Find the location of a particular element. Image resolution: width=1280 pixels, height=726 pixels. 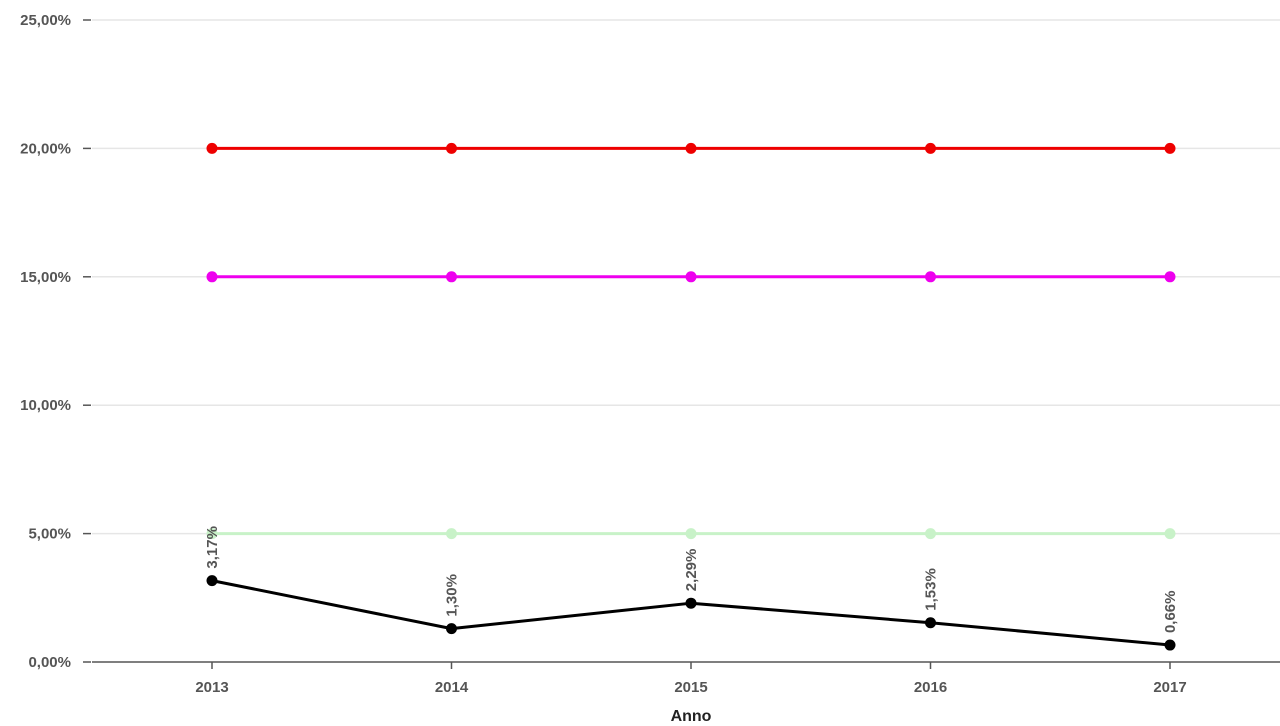

x-tick-label: 2015 is located at coordinates (690, 687).